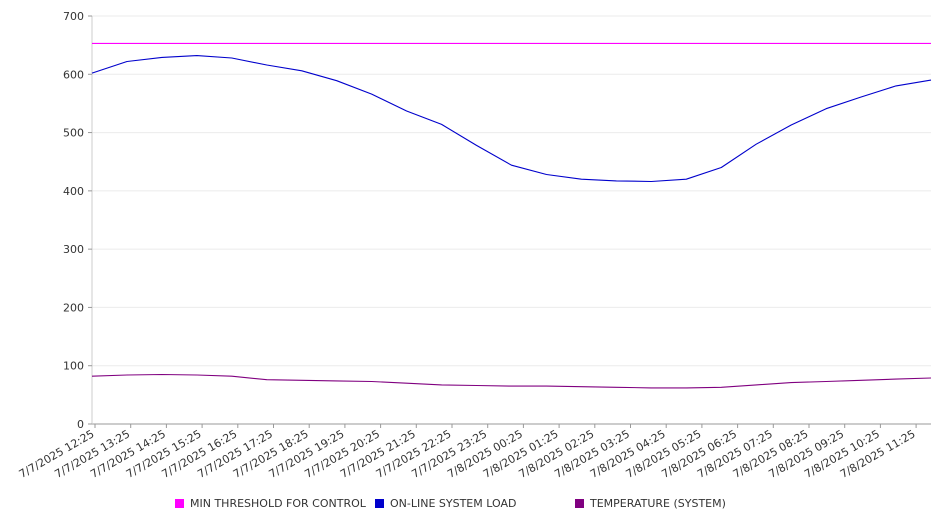 The height and width of the screenshot is (526, 946). Describe the element at coordinates (73, 16) in the screenshot. I see `y-tick-label: 700` at that location.